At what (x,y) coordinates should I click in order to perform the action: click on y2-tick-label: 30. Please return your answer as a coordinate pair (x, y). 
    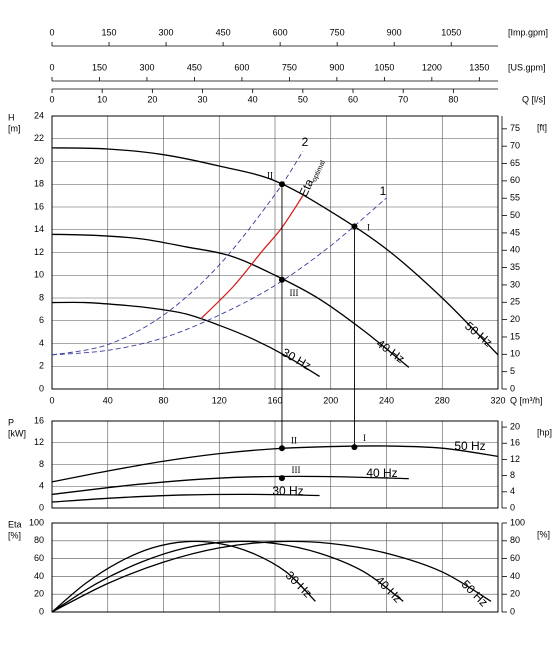
    Looking at the image, I should click on (515, 284).